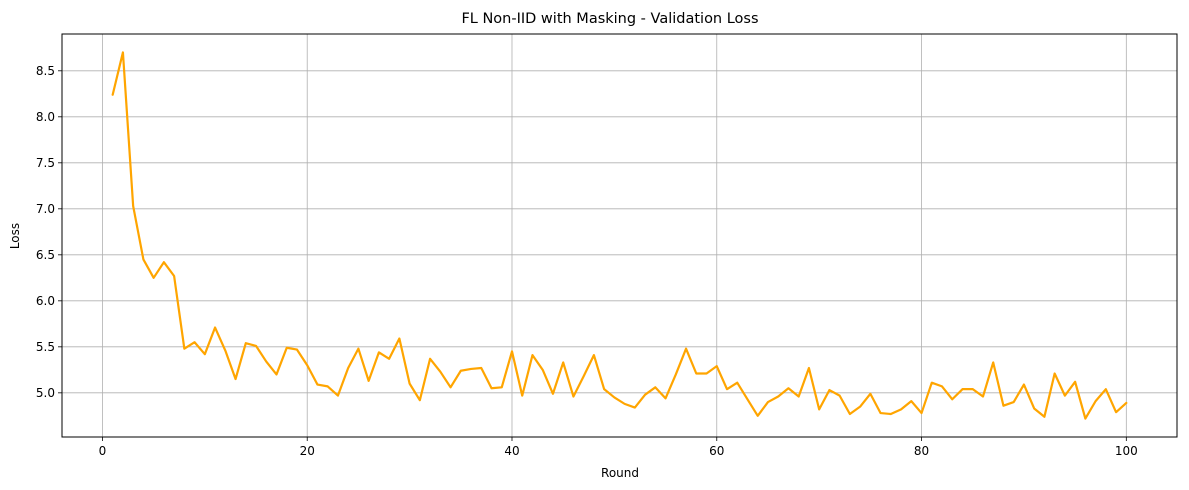  Describe the element at coordinates (307, 451) in the screenshot. I see `x-tick-label: 20` at that location.